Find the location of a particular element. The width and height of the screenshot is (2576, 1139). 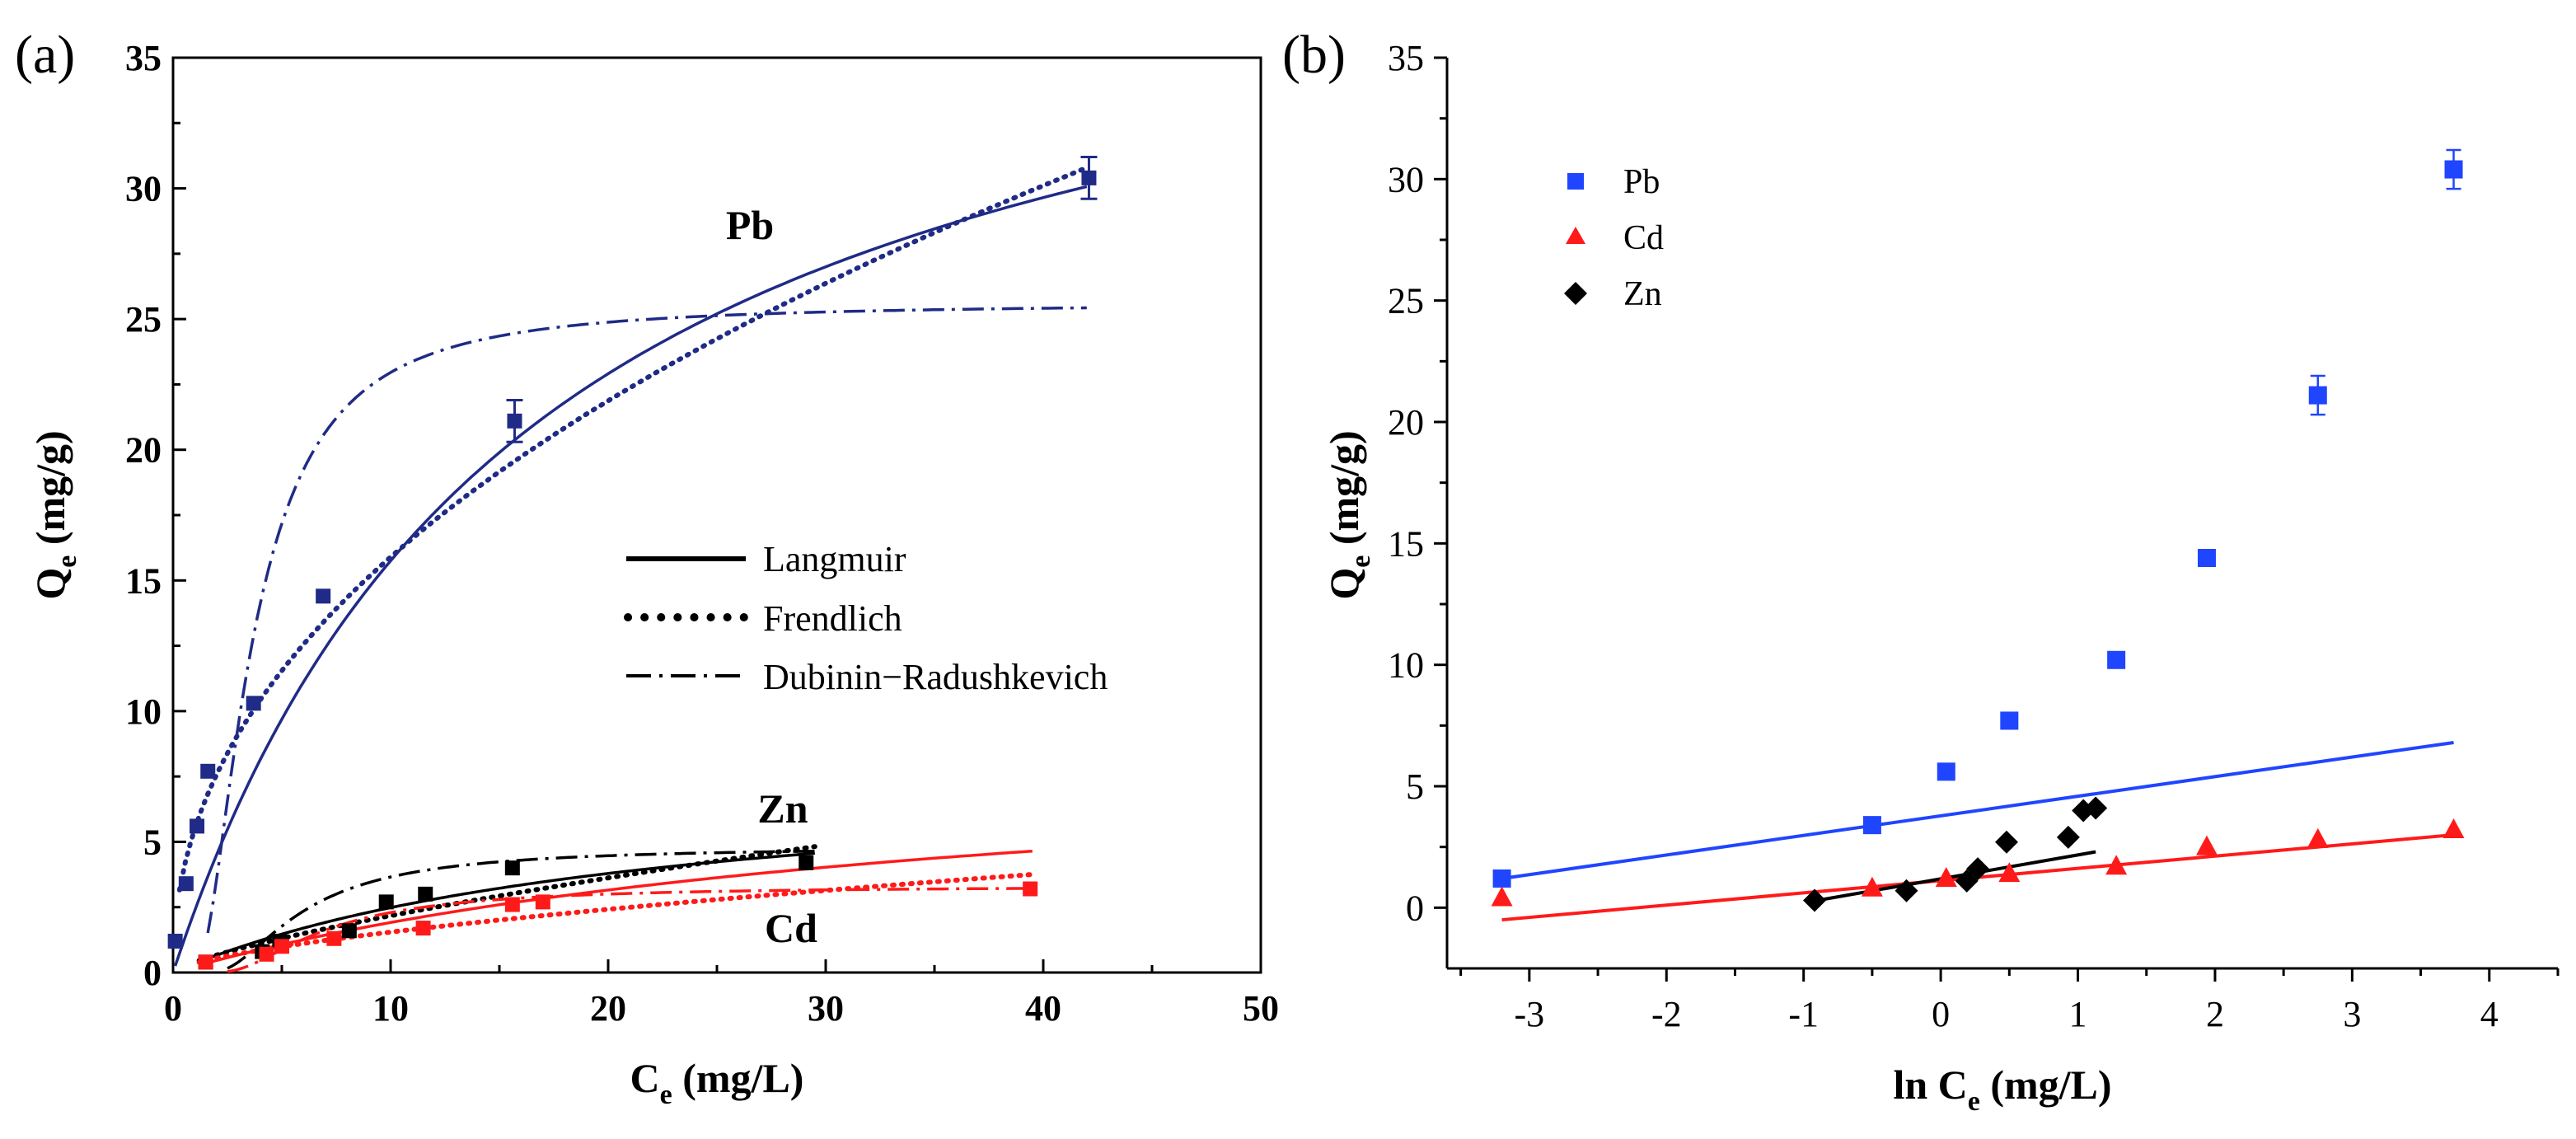

y-tick-label-a: 15 is located at coordinates (143, 580).